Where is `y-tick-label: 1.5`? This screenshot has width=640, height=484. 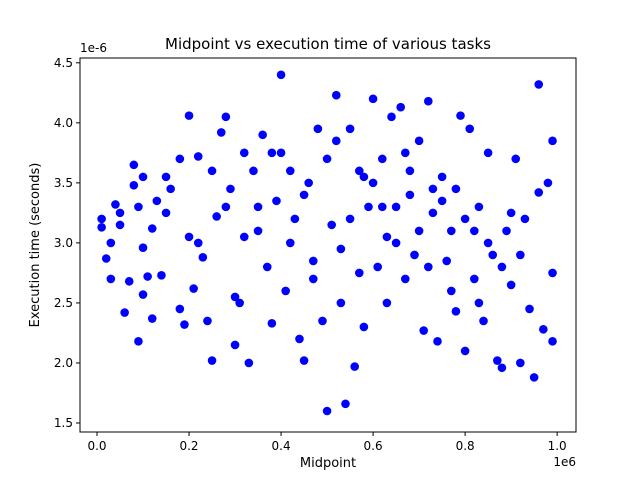
y-tick-label: 1.5 is located at coordinates (63, 423).